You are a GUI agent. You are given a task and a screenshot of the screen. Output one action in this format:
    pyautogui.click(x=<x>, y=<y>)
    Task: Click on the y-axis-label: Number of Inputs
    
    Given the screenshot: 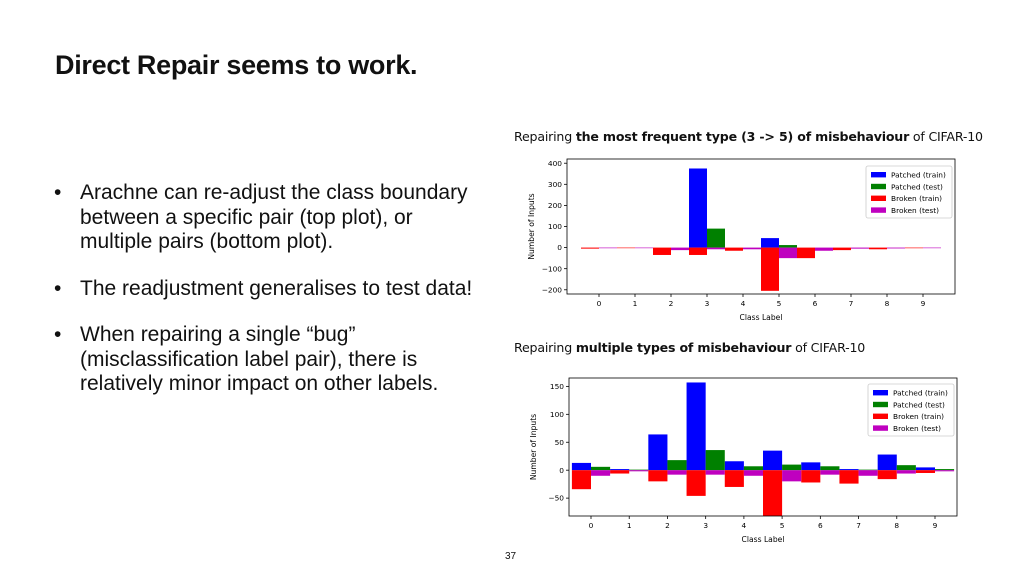 What is the action you would take?
    pyautogui.click(x=533, y=447)
    